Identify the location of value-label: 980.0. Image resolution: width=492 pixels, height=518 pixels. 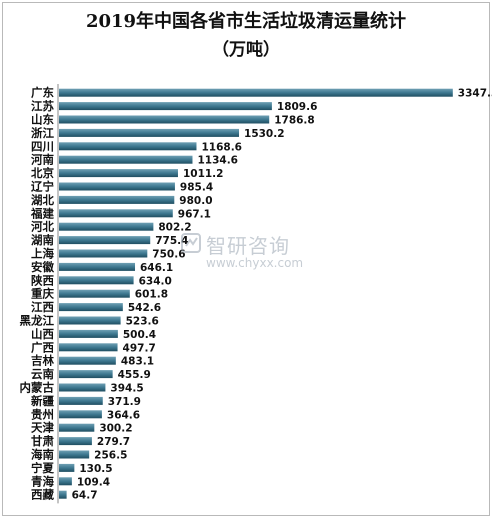
(195, 201).